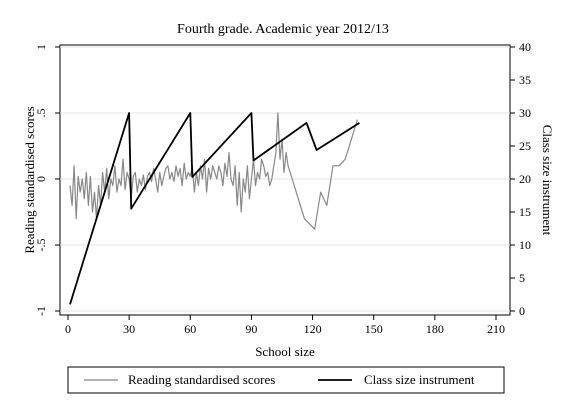 The width and height of the screenshot is (567, 415). Describe the element at coordinates (525, 113) in the screenshot. I see `y-right-tick-label-6: 30` at that location.